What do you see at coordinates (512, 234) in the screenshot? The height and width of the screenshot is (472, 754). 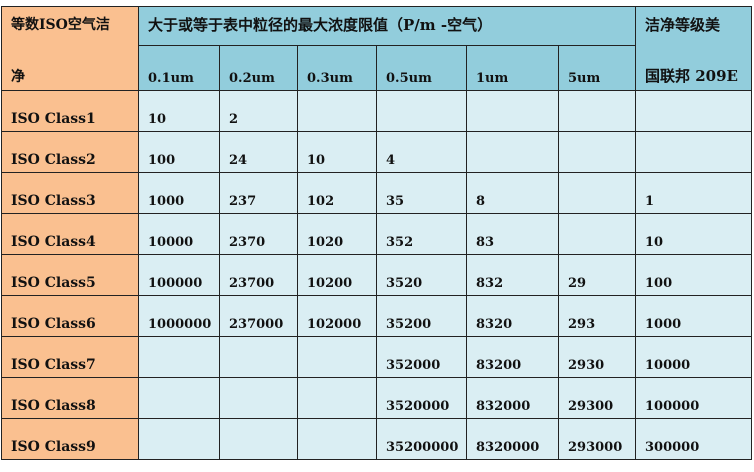 I see `concentration-cell: 83` at bounding box center [512, 234].